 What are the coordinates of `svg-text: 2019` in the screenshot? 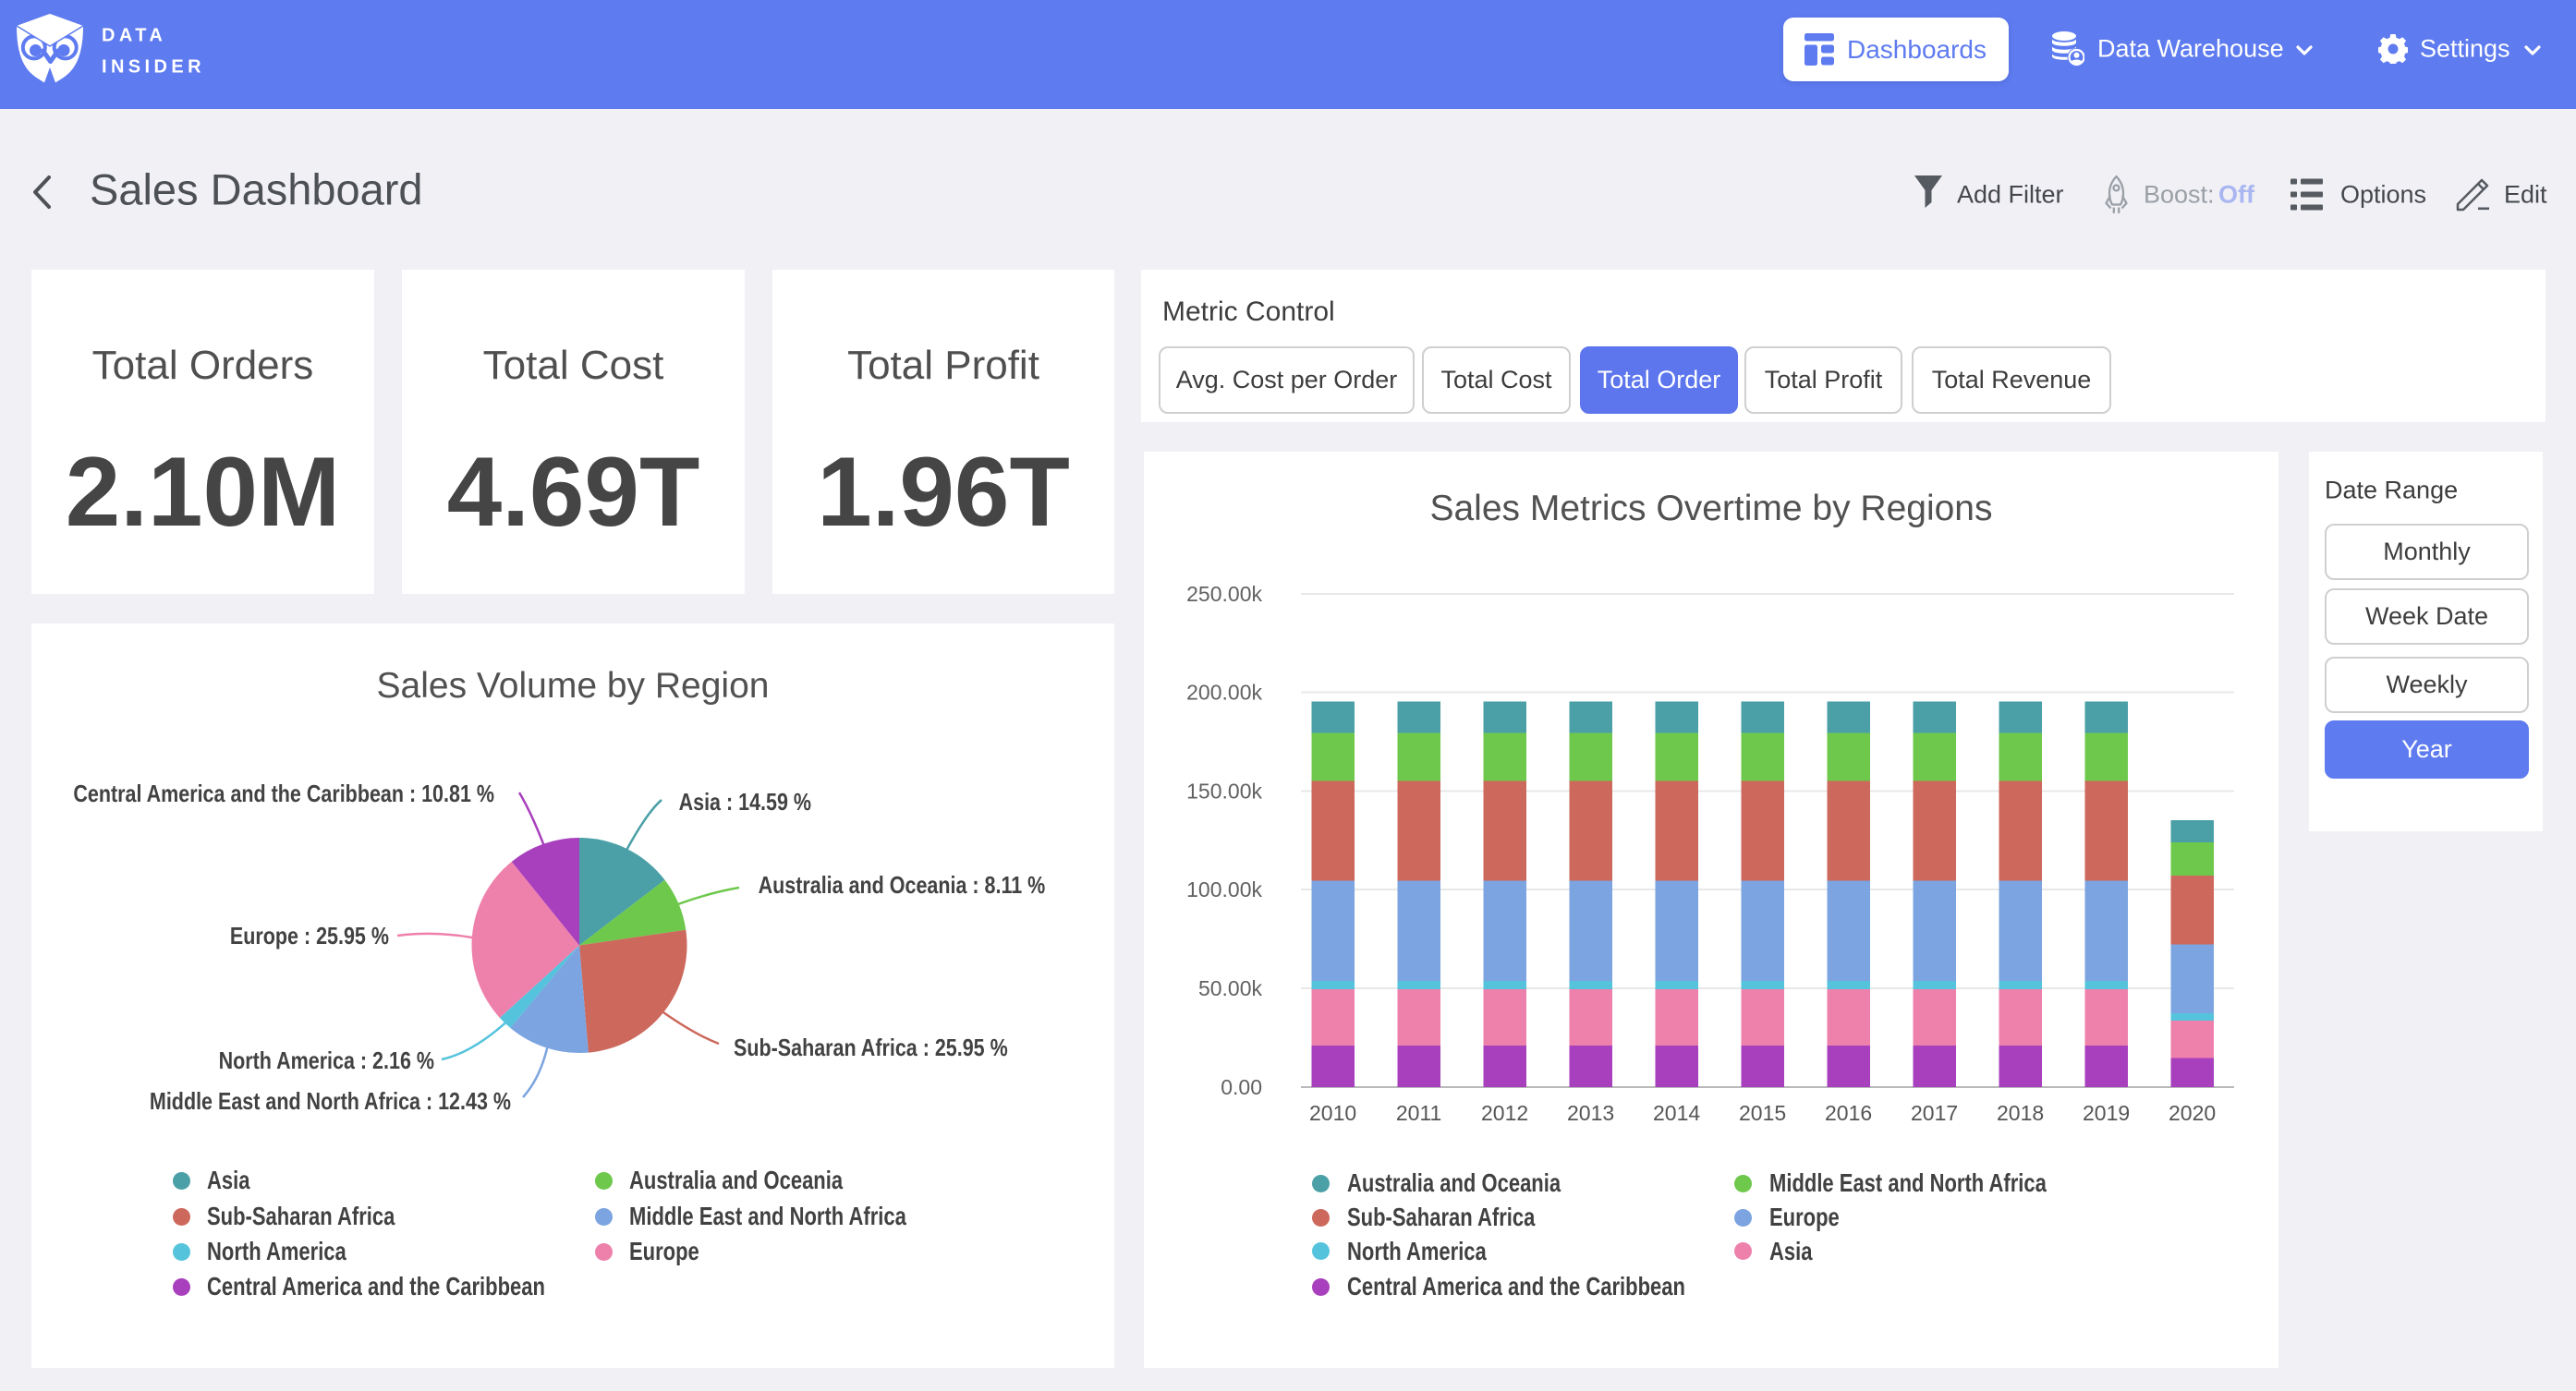 It's located at (2106, 1113).